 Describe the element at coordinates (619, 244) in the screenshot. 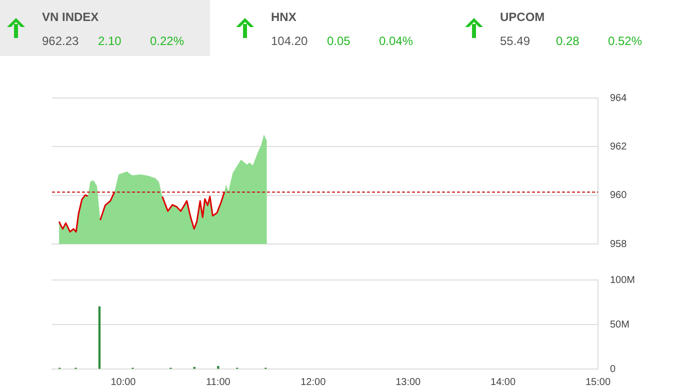

I see `y-tick-label: 958` at that location.